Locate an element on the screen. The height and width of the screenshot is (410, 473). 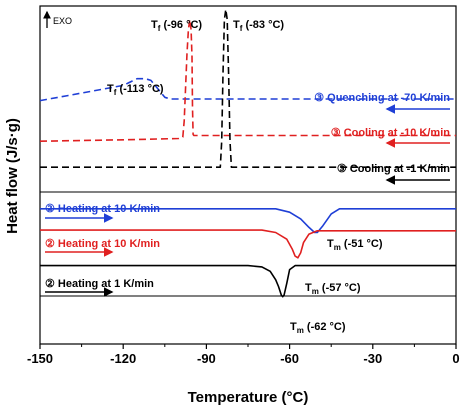
cool10-label: ③ Cooling at -10 K/min is located at coordinates (391, 133).